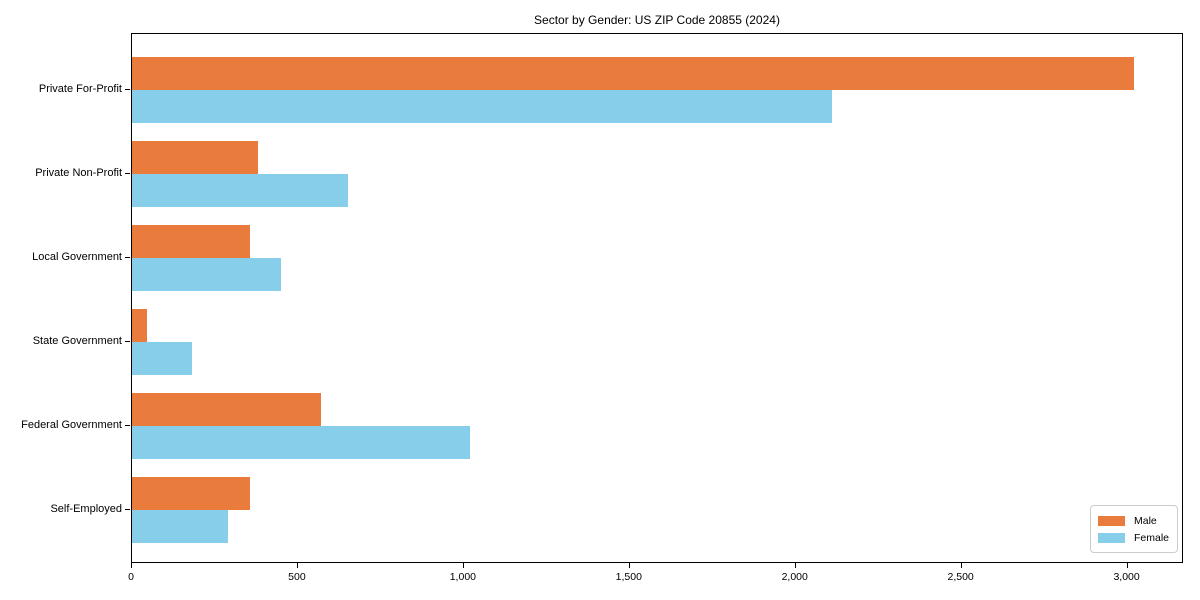 The width and height of the screenshot is (1200, 600). What do you see at coordinates (960, 577) in the screenshot?
I see `xtick-label: 2,500` at bounding box center [960, 577].